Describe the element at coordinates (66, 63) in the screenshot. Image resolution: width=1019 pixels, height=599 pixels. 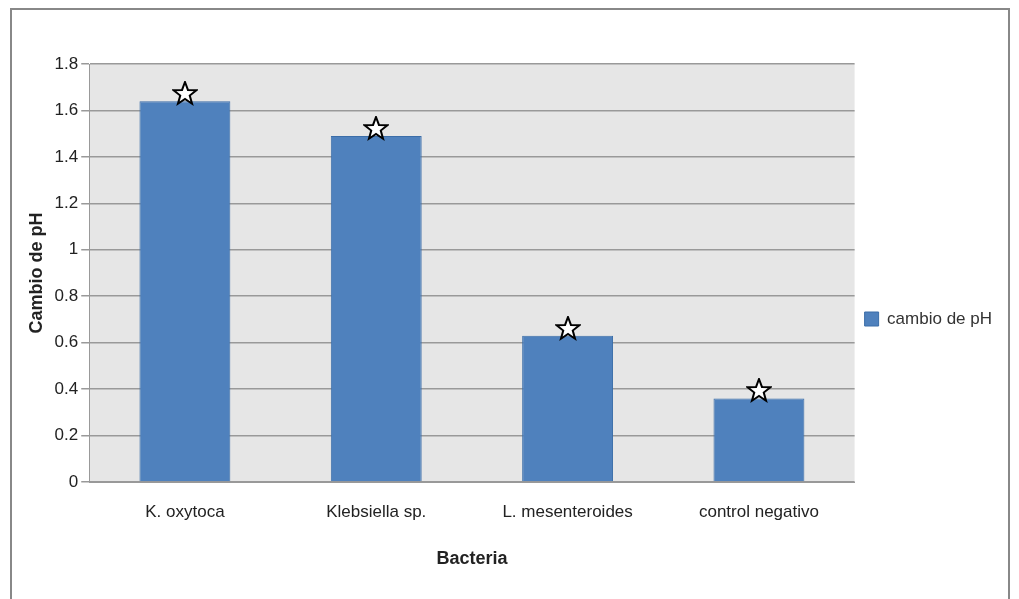
I see `y-tick-label: 1.8` at that location.